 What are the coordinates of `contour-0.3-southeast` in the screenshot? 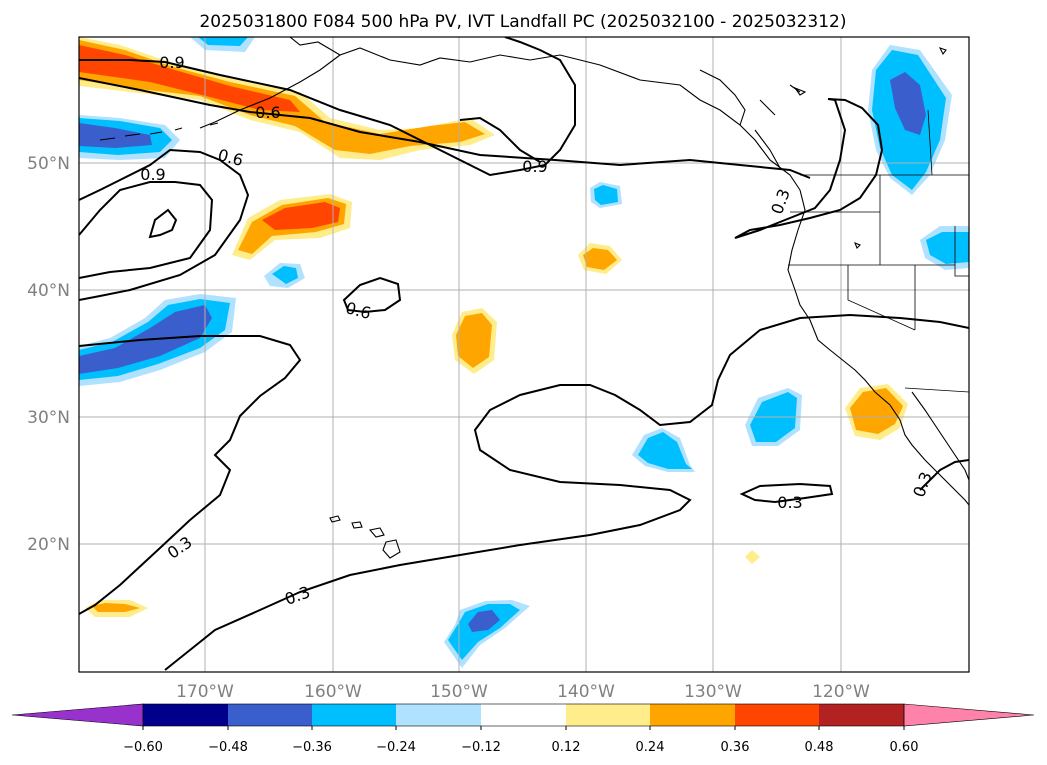 It's located at (944, 475).